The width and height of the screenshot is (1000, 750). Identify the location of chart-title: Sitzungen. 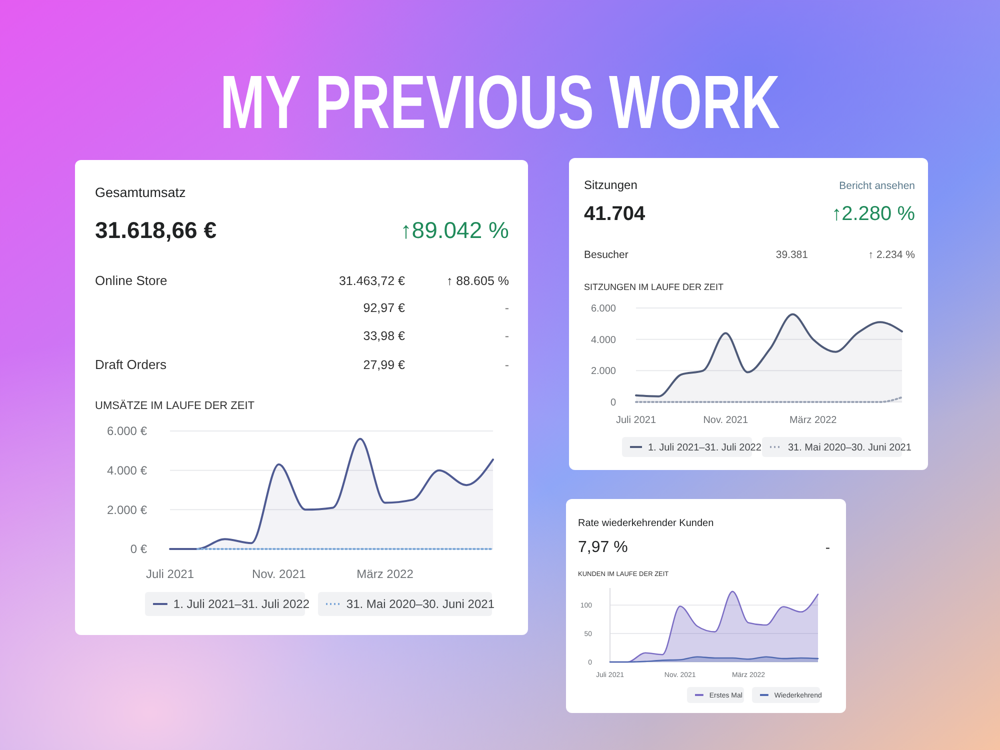
(611, 185).